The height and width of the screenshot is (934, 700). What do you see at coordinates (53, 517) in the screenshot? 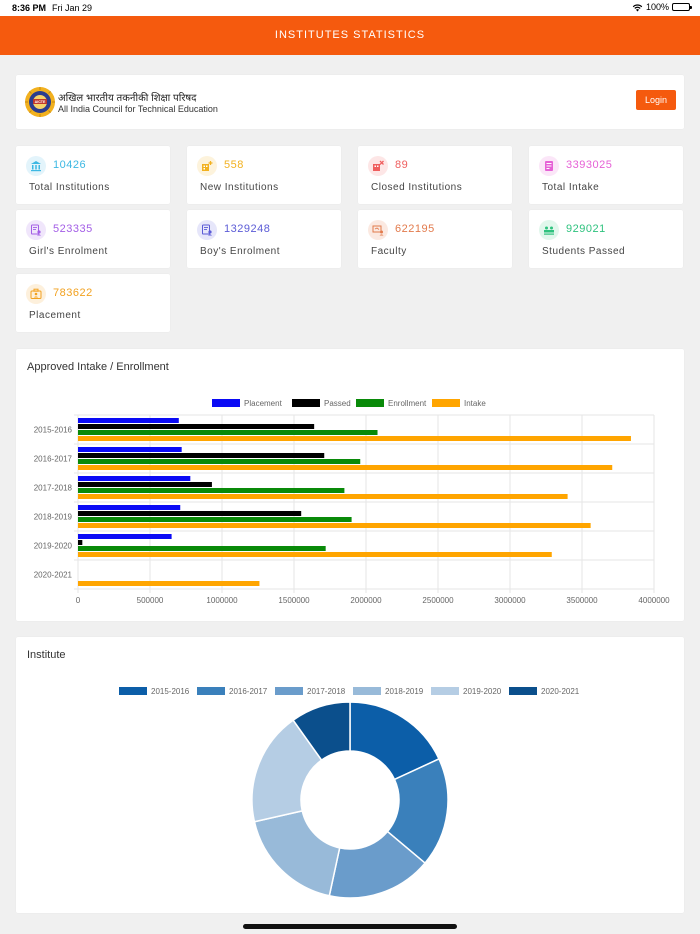
I see `y-category-label: 2018-2019` at bounding box center [53, 517].